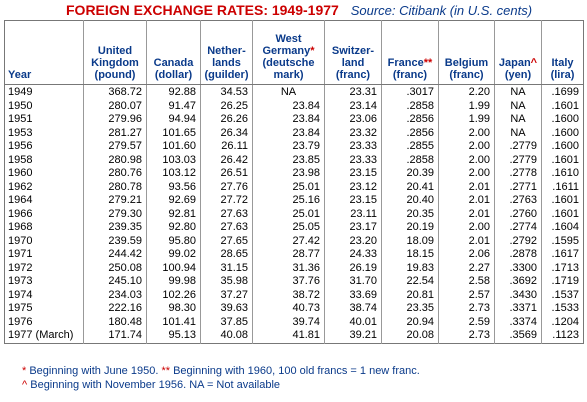  Describe the element at coordinates (353, 120) in the screenshot. I see `rate-cell: 23.06` at that location.